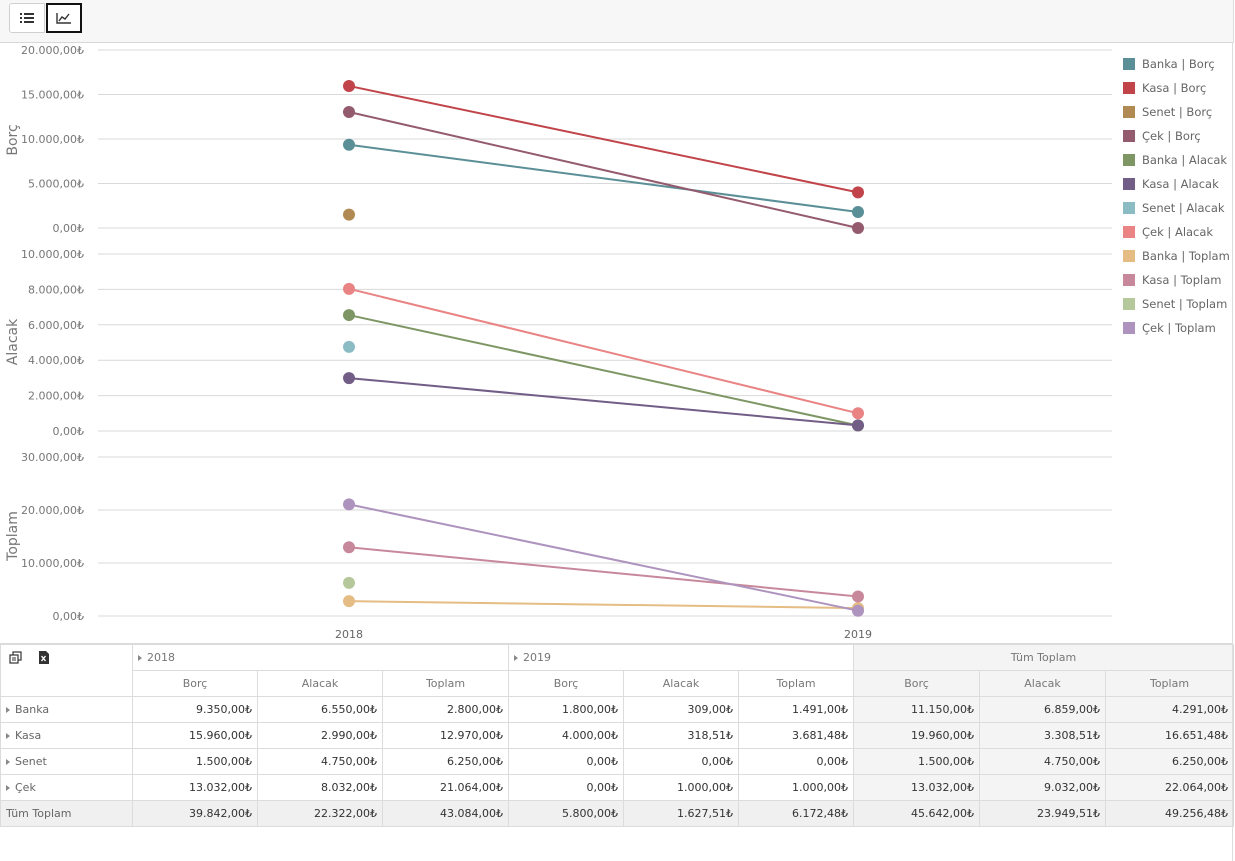 The height and width of the screenshot is (861, 1235). I want to click on line-chart-icon, so click(63, 18).